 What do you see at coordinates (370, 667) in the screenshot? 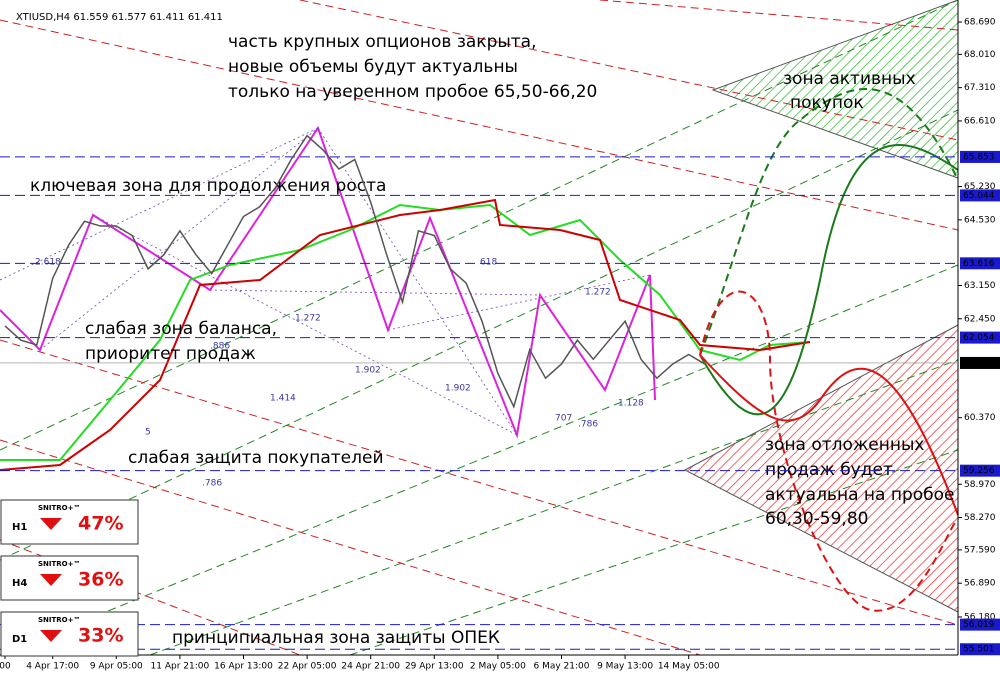
I see `x-tick-label: 24 Apr 21:00` at bounding box center [370, 667].